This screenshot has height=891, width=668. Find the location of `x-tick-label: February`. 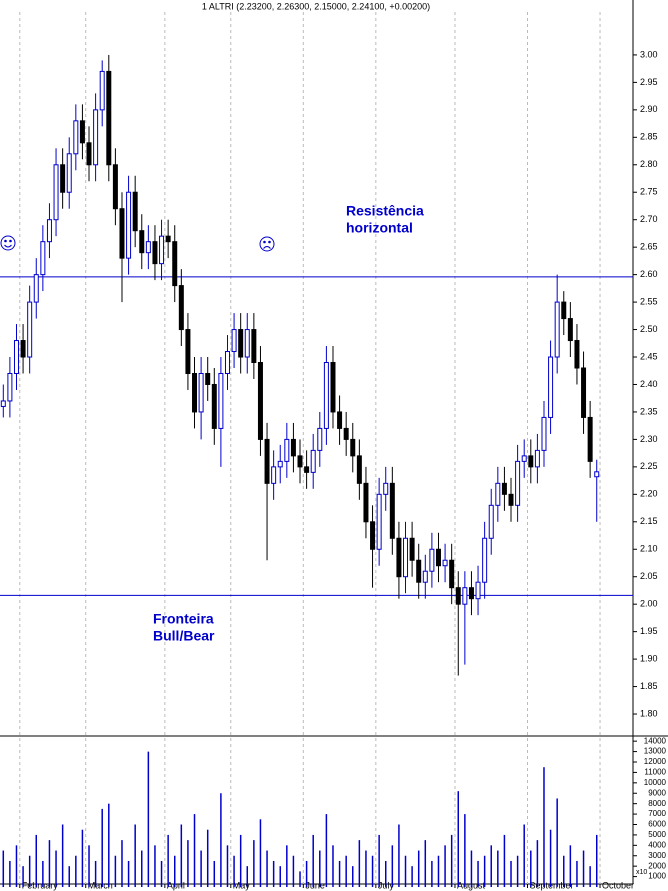

x-tick-label: February is located at coordinates (40, 885).